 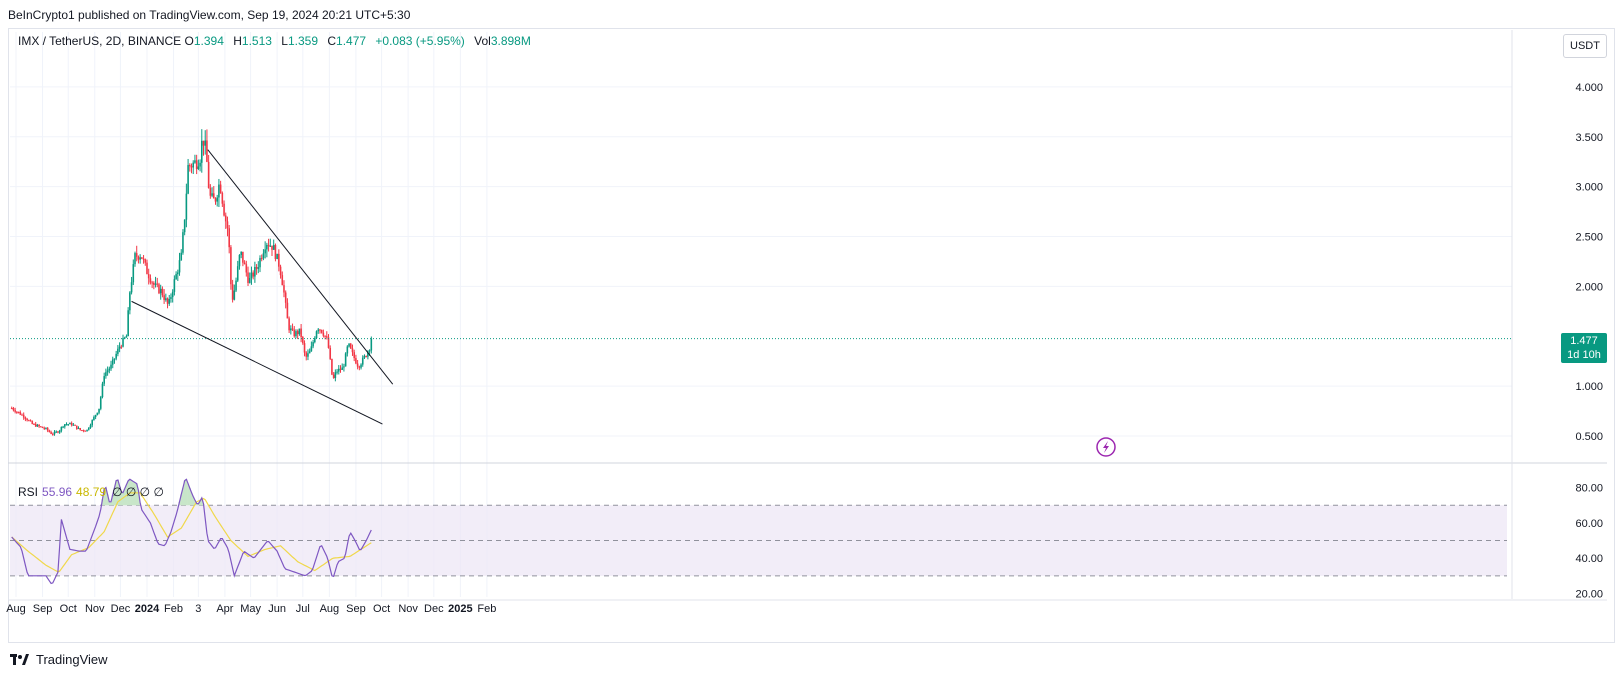 I want to click on x-tick-label: Oct, so click(x=68, y=609).